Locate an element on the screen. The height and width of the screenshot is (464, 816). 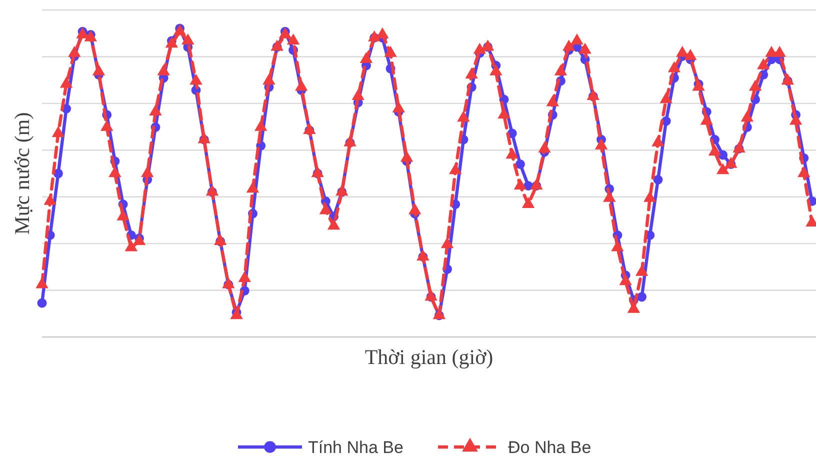
x-axis-title: Thời gian (giờ) is located at coordinates (429, 357).